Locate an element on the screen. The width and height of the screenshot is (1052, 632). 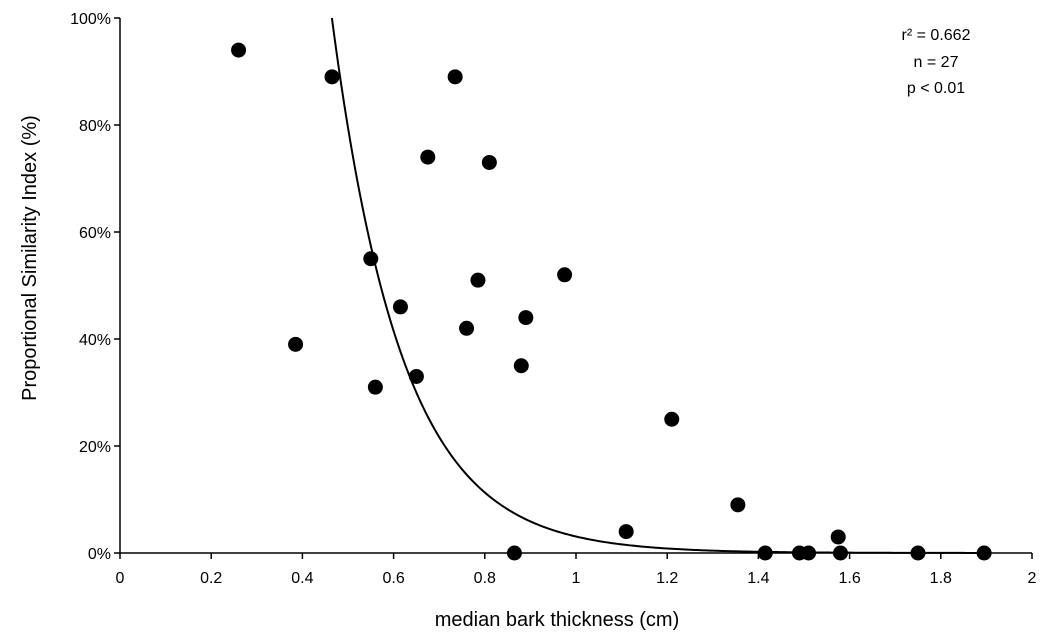
x-tick-label: 1.6 is located at coordinates (849, 578).